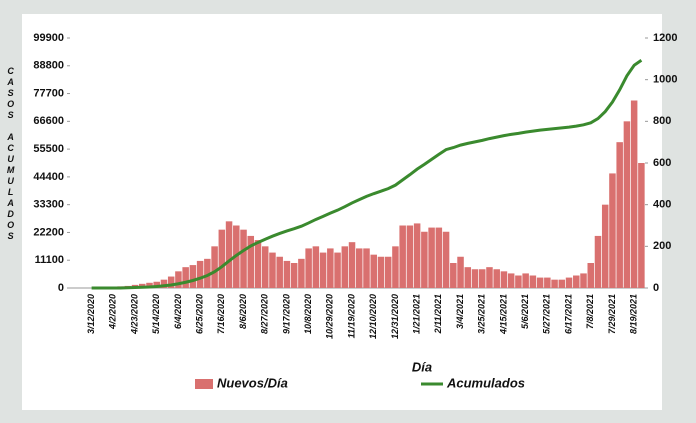 The image size is (696, 423). What do you see at coordinates (482, 314) in the screenshot?
I see `x-tick-label: 3/25/2021` at bounding box center [482, 314].